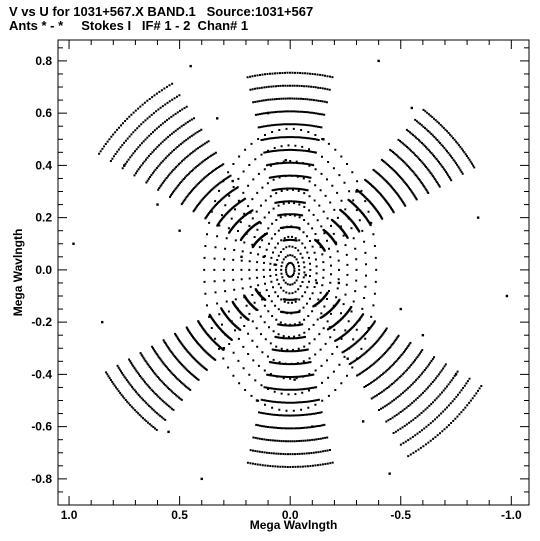 This screenshot has width=540, height=541. What do you see at coordinates (511, 515) in the screenshot?
I see `x-tick-label: -1.0` at bounding box center [511, 515].